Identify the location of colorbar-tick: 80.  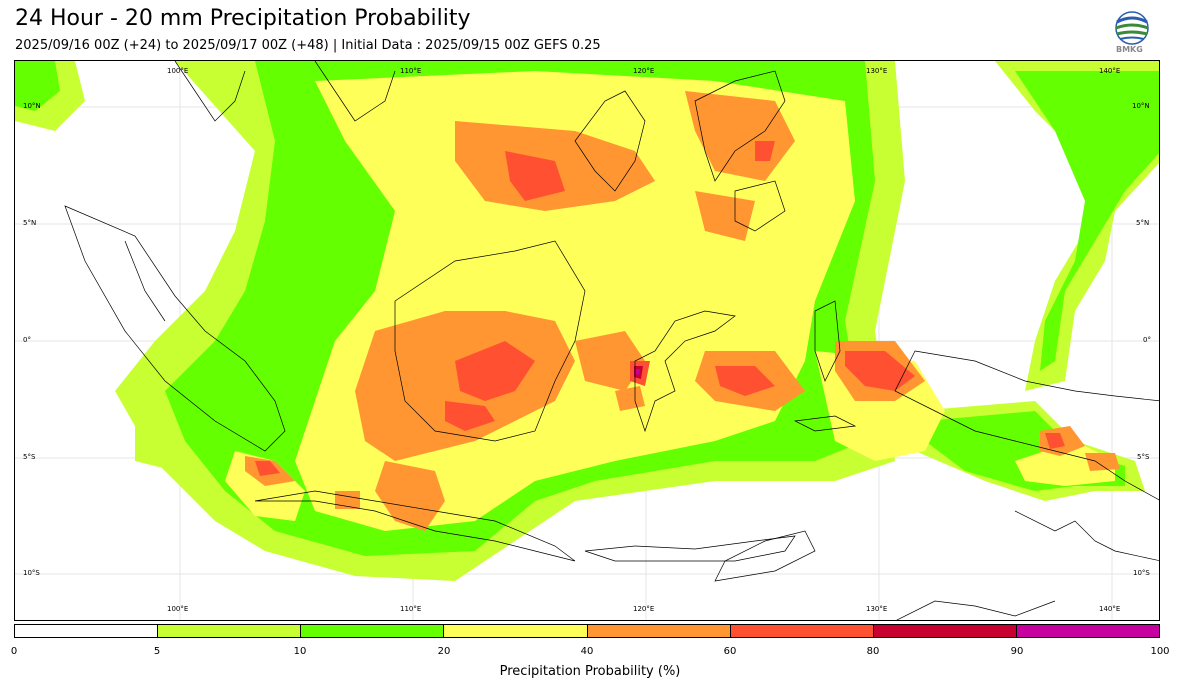
(873, 651).